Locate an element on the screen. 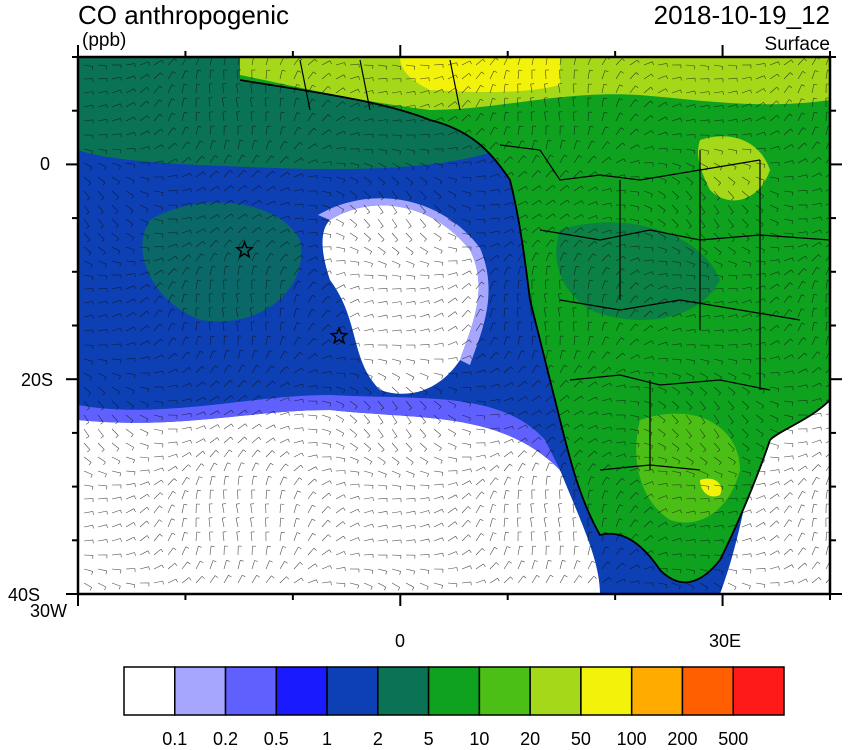 Image resolution: width=850 pixels, height=750 pixels. colorbar-label-8: 20 is located at coordinates (530, 739).